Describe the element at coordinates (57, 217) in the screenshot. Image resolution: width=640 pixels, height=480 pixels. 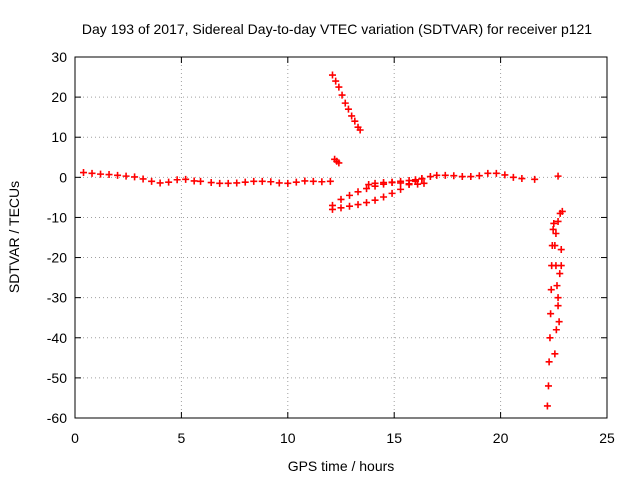
I see `y-tick-label: -10` at that location.